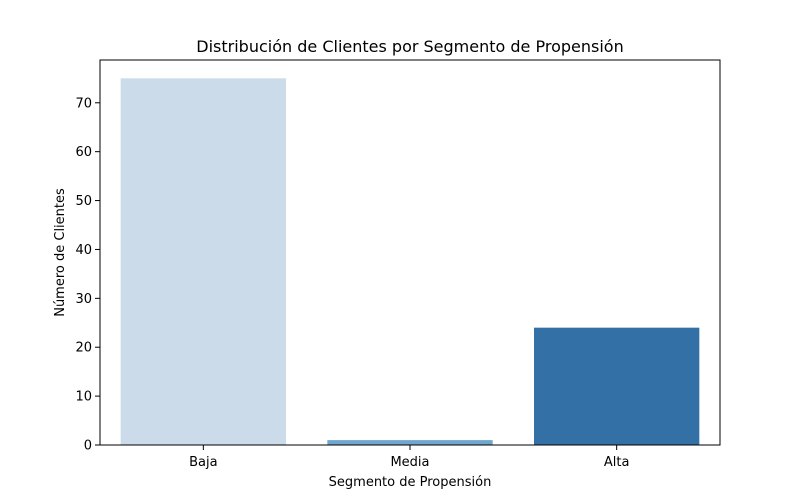  I want to click on bar-alta, so click(617, 386).